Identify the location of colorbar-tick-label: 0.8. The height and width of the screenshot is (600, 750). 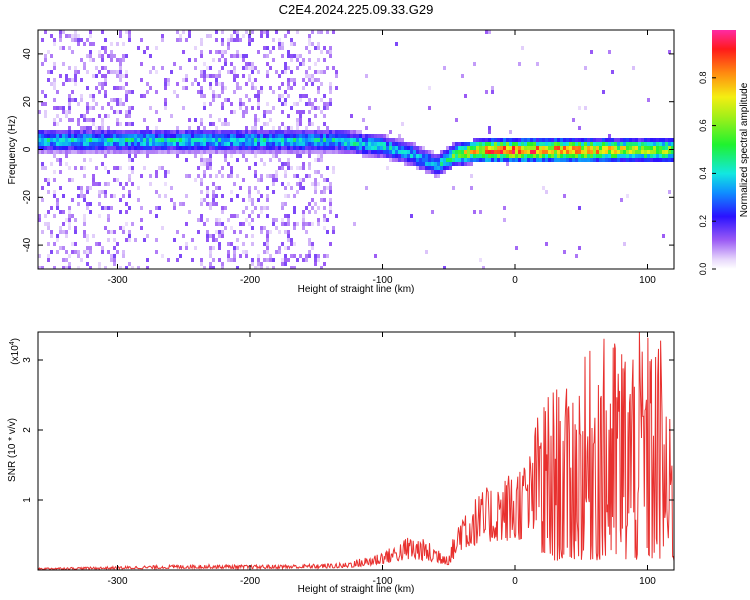
(703, 78).